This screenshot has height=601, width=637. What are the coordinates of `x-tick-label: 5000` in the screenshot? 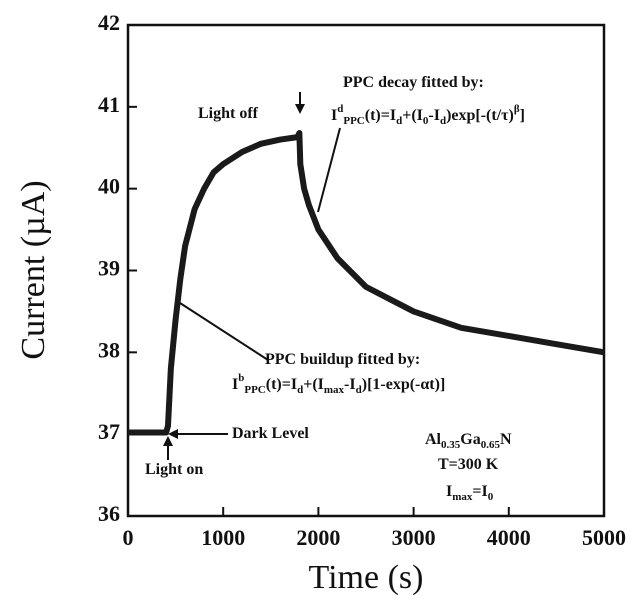 It's located at (604, 537).